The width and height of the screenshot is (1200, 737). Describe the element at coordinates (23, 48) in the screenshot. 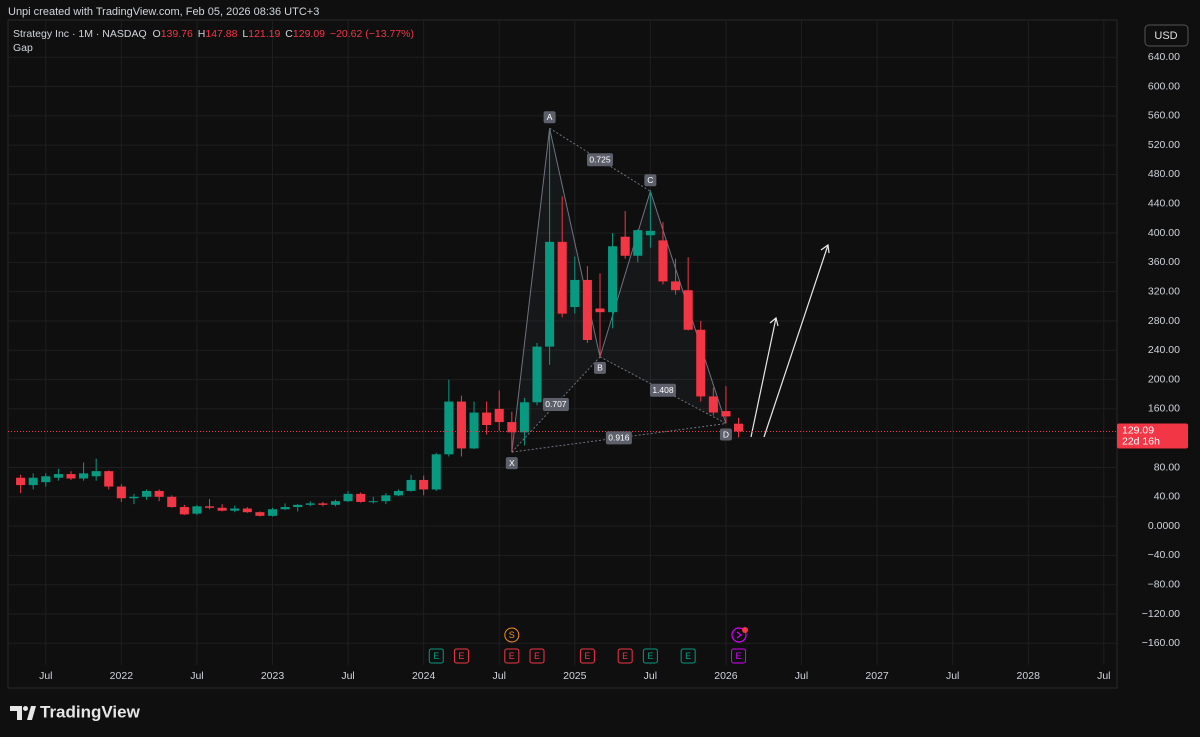

I see `indicator-name: Gap` at that location.